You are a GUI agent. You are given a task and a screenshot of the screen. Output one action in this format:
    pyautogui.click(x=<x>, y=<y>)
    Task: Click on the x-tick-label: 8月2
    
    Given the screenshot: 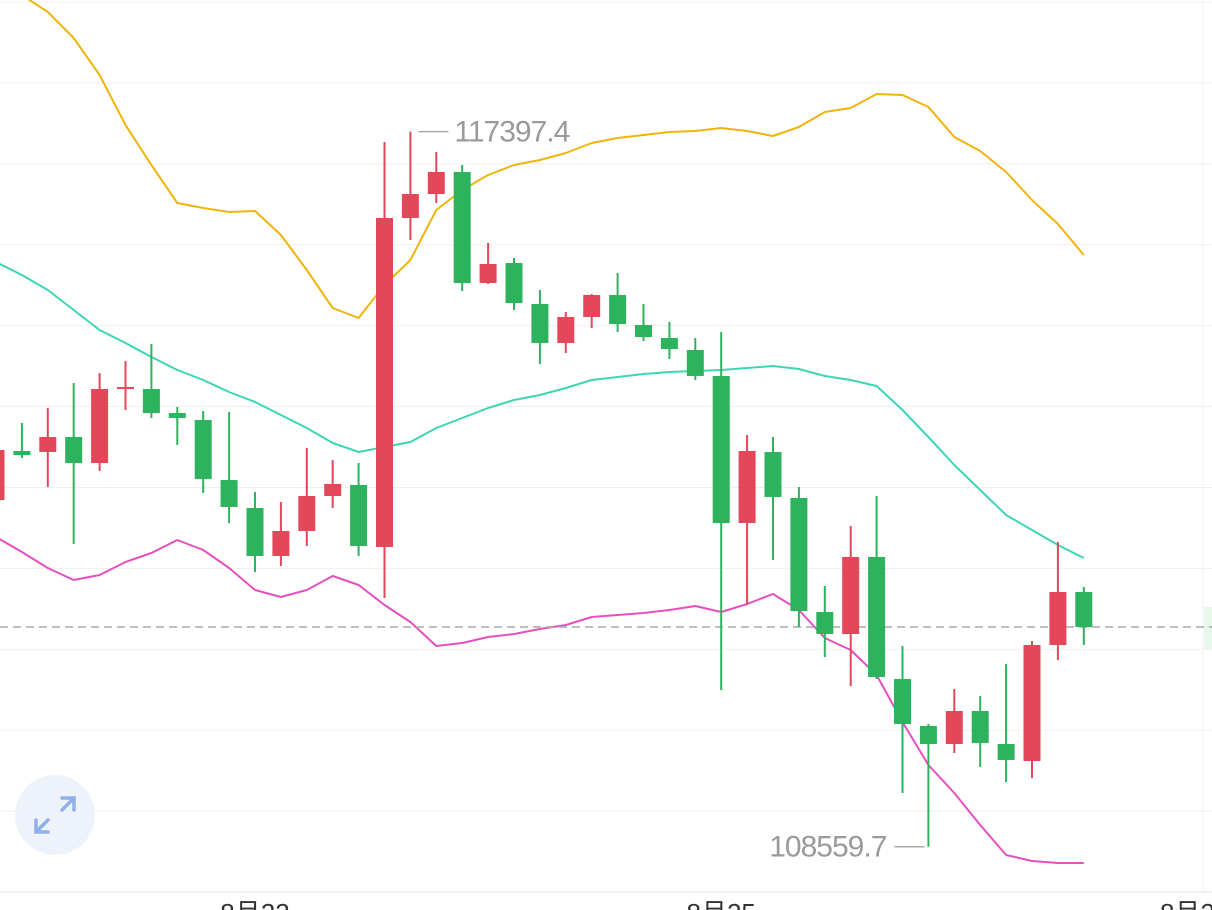 What is the action you would take?
    pyautogui.click(x=1186, y=904)
    